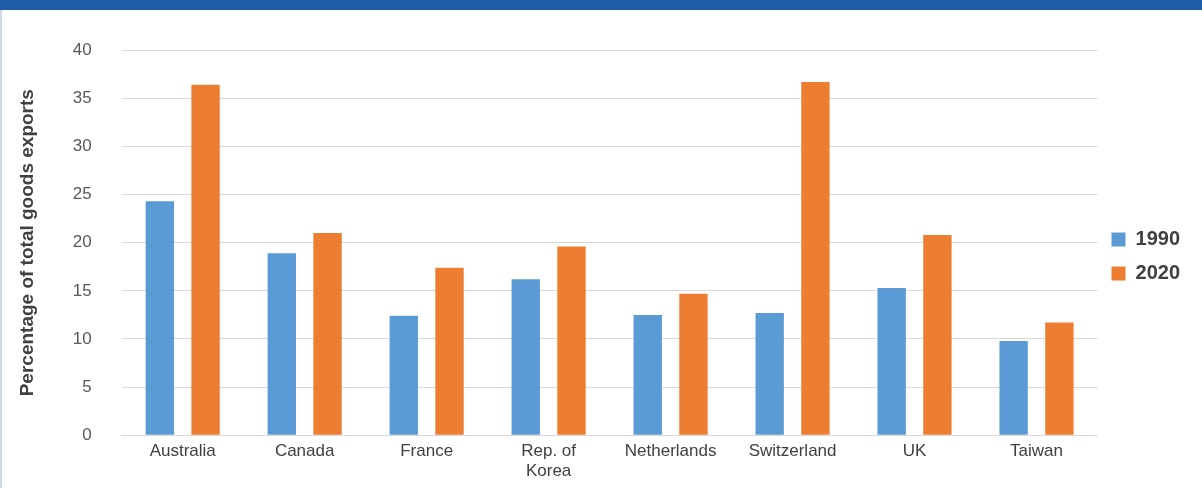 The height and width of the screenshot is (488, 1202). Describe the element at coordinates (915, 451) in the screenshot. I see `x-tick-label: UK` at that location.